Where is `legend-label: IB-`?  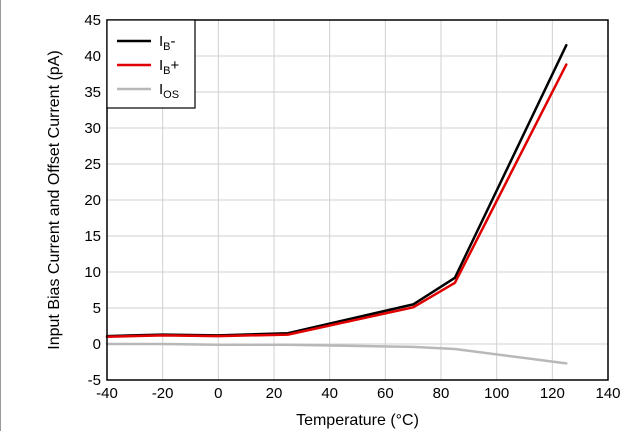 legend-label: IB- is located at coordinates (167, 43).